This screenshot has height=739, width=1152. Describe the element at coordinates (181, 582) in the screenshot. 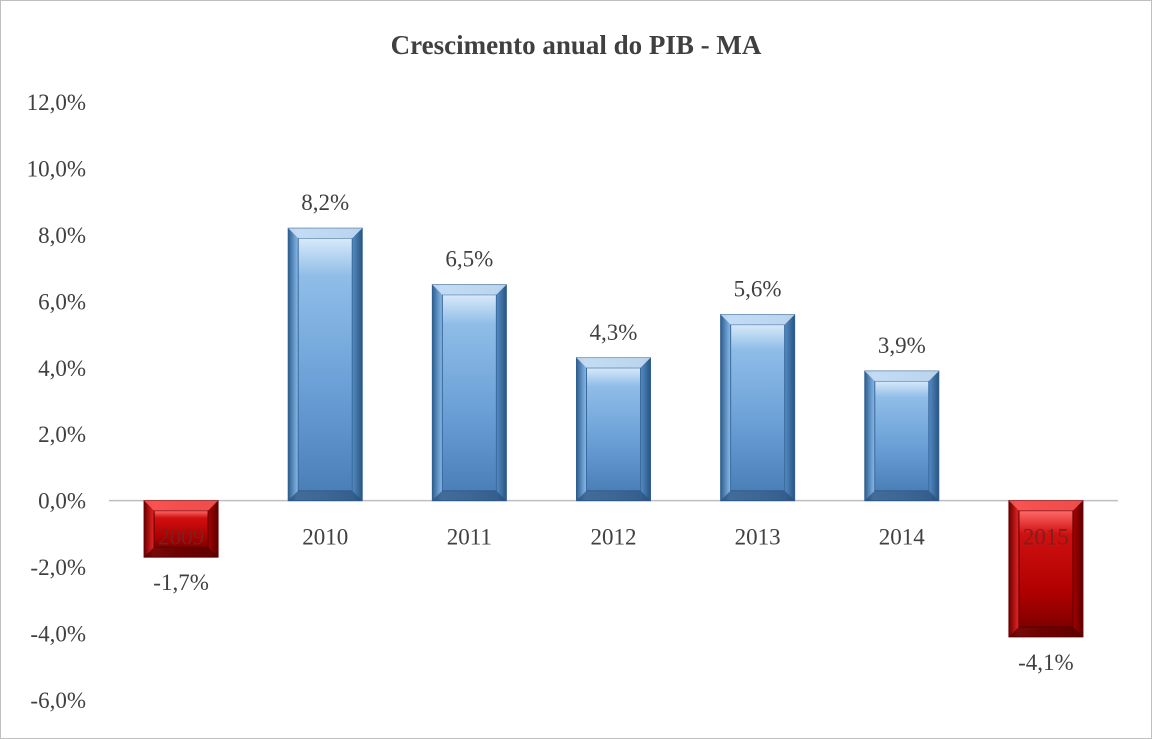

I see `data-label: -1,7%` at that location.